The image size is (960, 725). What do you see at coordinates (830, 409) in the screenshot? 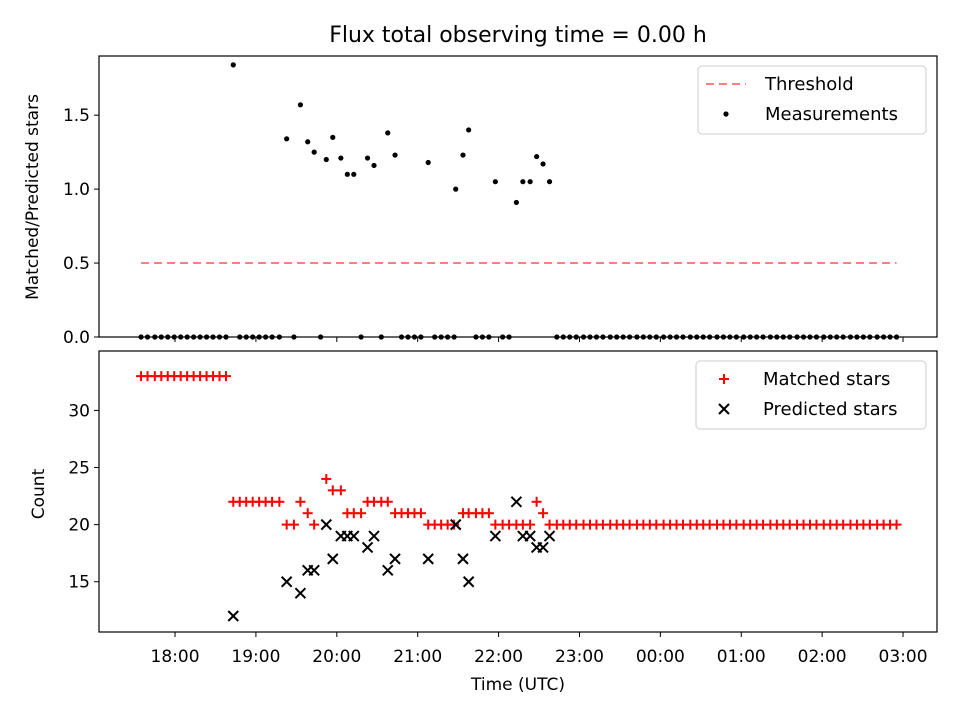
I see `legend-label: Predicted stars` at bounding box center [830, 409].